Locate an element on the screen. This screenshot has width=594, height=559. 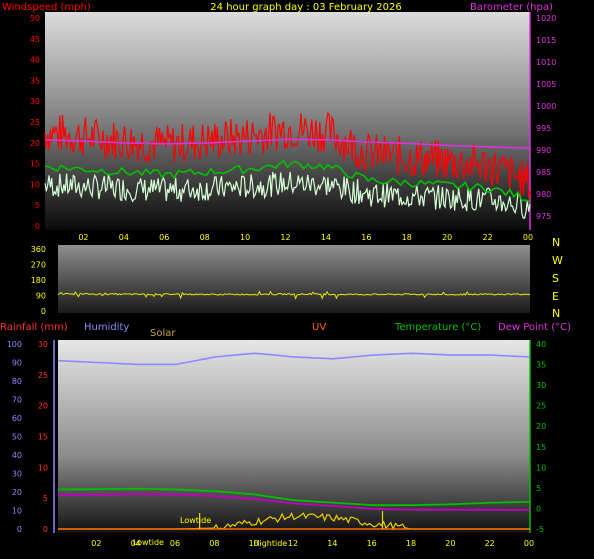
wind-mean-line is located at coordinates (287, 181).